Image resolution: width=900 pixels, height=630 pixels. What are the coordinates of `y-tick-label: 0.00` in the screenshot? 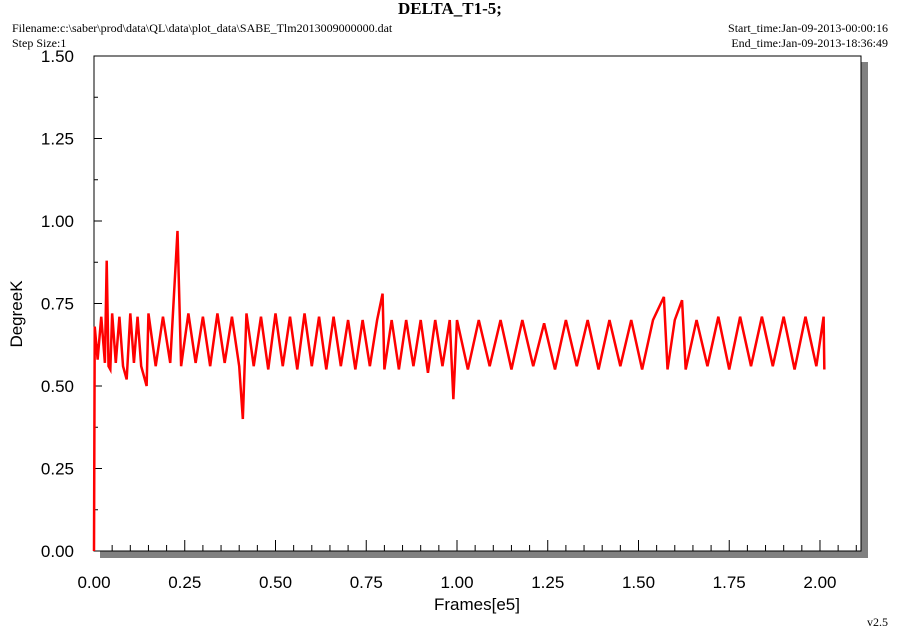 It's located at (57, 551).